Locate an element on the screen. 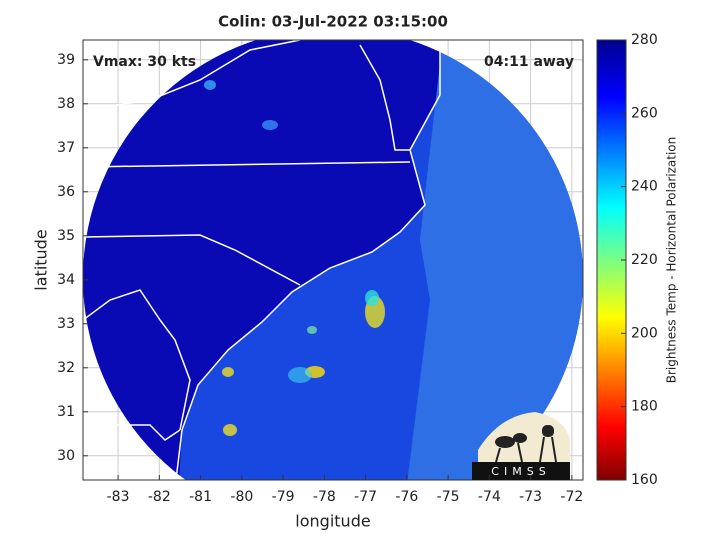 The width and height of the screenshot is (720, 544). x-axis-label: longitude is located at coordinates (332, 521).